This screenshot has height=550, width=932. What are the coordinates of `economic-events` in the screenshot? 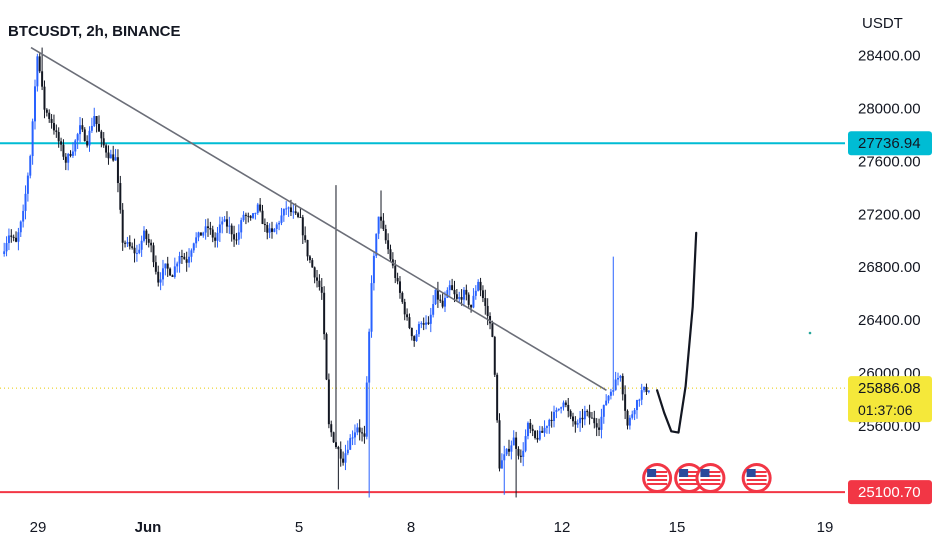 It's located at (707, 478).